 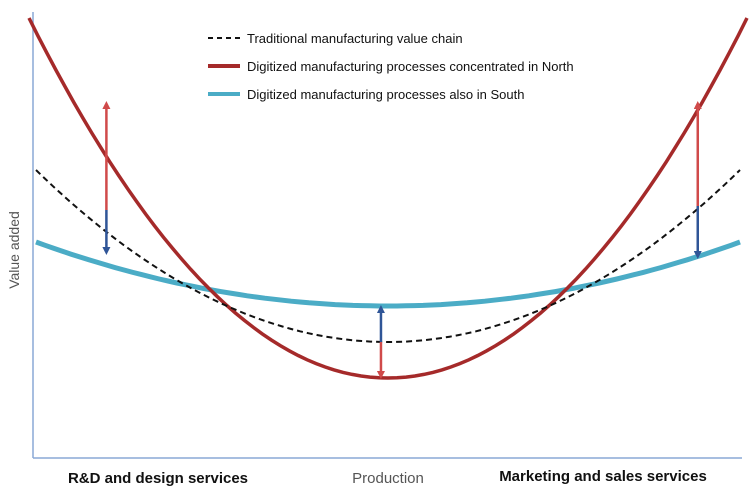 I want to click on legend-label-traditional: Traditional manufacturing value chain, so click(x=355, y=38).